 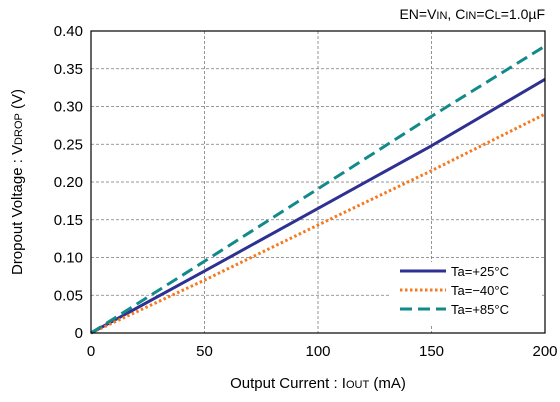 I want to click on x-axis-title-prefix: Output Current : I, so click(x=288, y=383).